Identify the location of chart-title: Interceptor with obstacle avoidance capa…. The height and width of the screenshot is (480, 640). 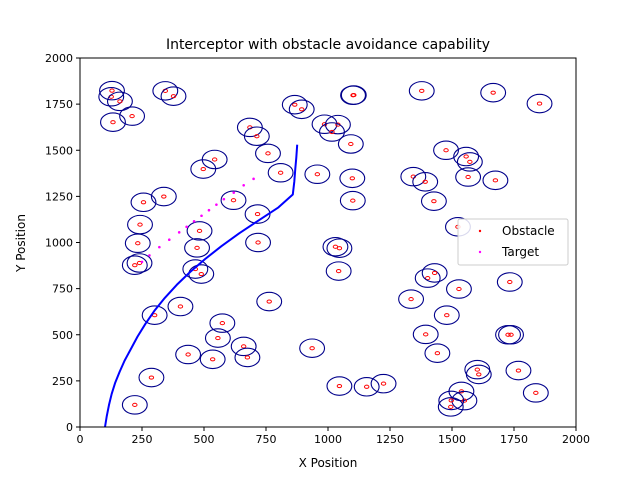
(328, 45).